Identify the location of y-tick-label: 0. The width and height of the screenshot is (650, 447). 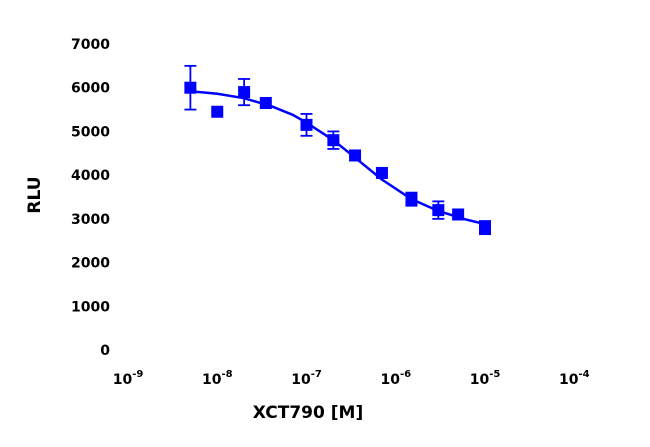
(105, 351).